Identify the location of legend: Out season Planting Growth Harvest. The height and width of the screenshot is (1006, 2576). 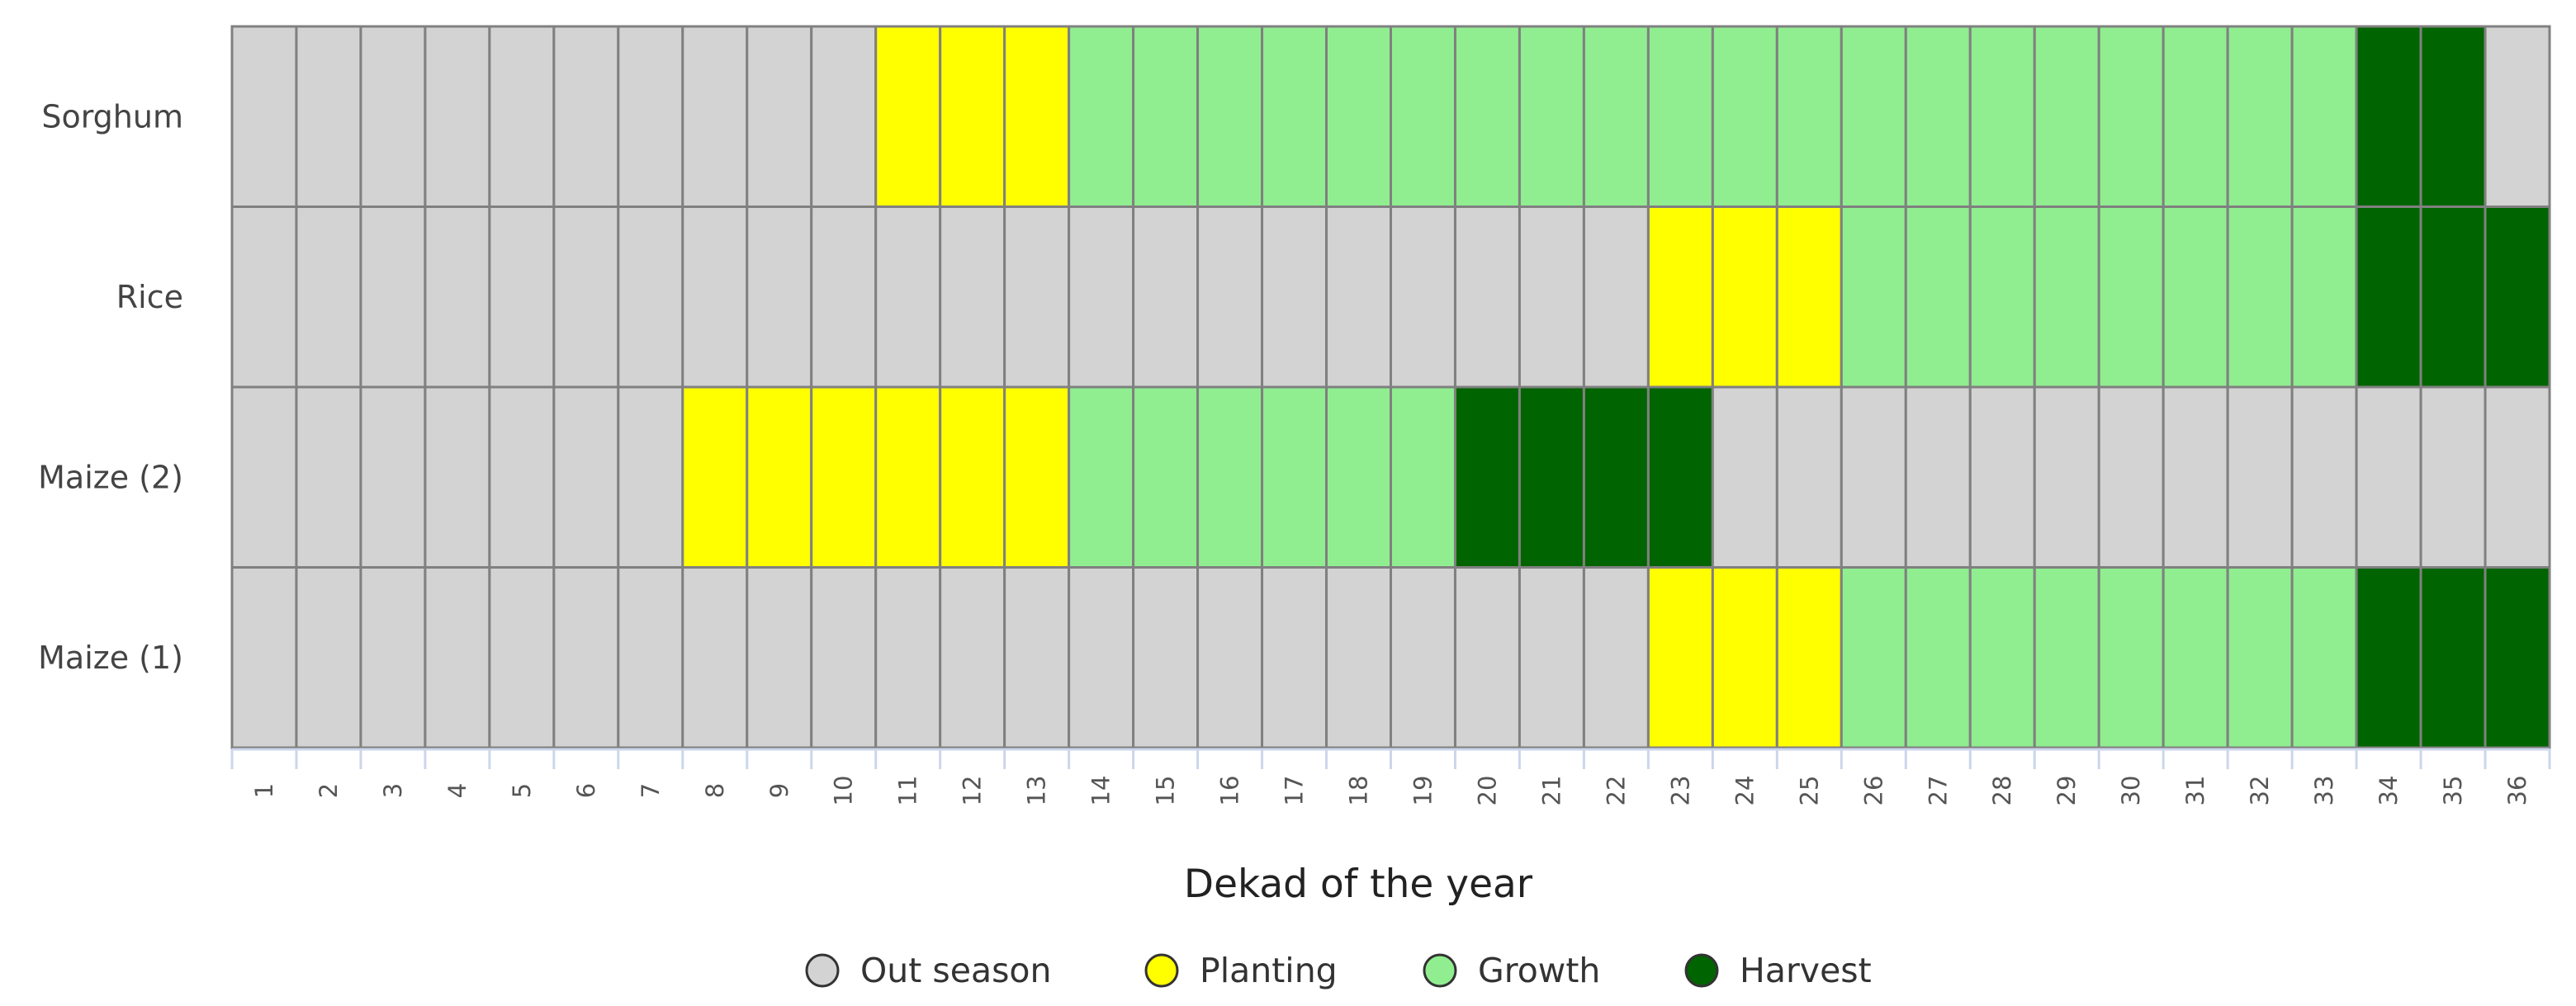
(1338, 970).